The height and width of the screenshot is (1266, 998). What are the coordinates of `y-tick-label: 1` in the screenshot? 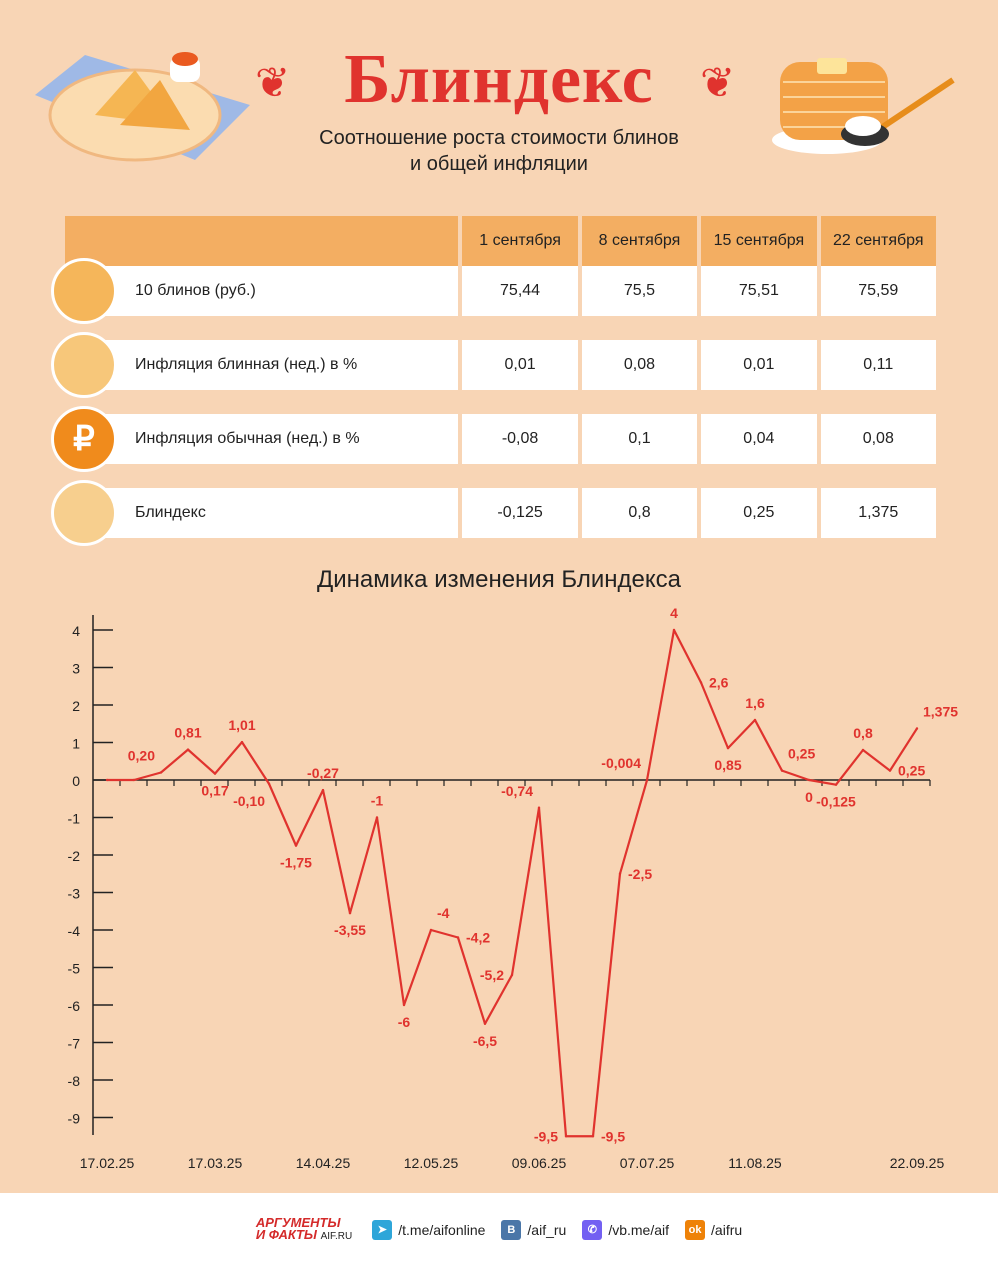 It's located at (76, 744).